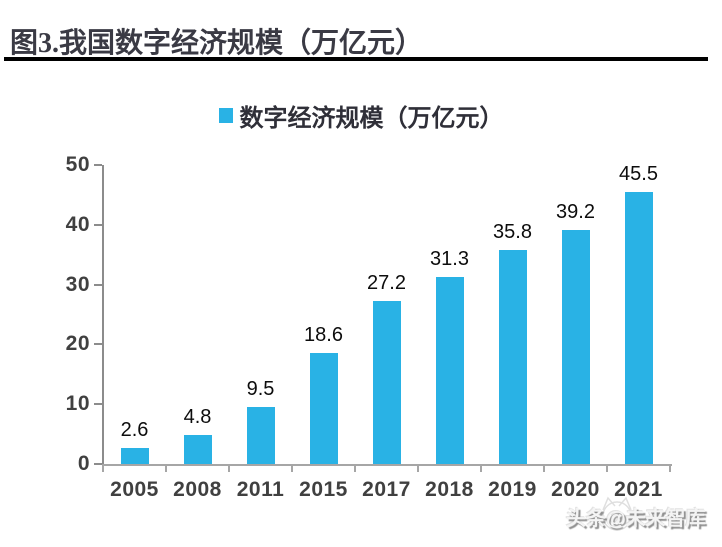 The width and height of the screenshot is (722, 547). I want to click on bar-value-label-2011: 9.5, so click(260, 389).